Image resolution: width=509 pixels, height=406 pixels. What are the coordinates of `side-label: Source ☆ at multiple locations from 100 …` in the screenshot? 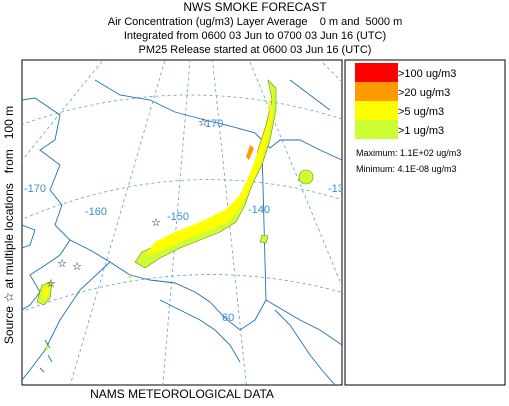 It's located at (9, 225).